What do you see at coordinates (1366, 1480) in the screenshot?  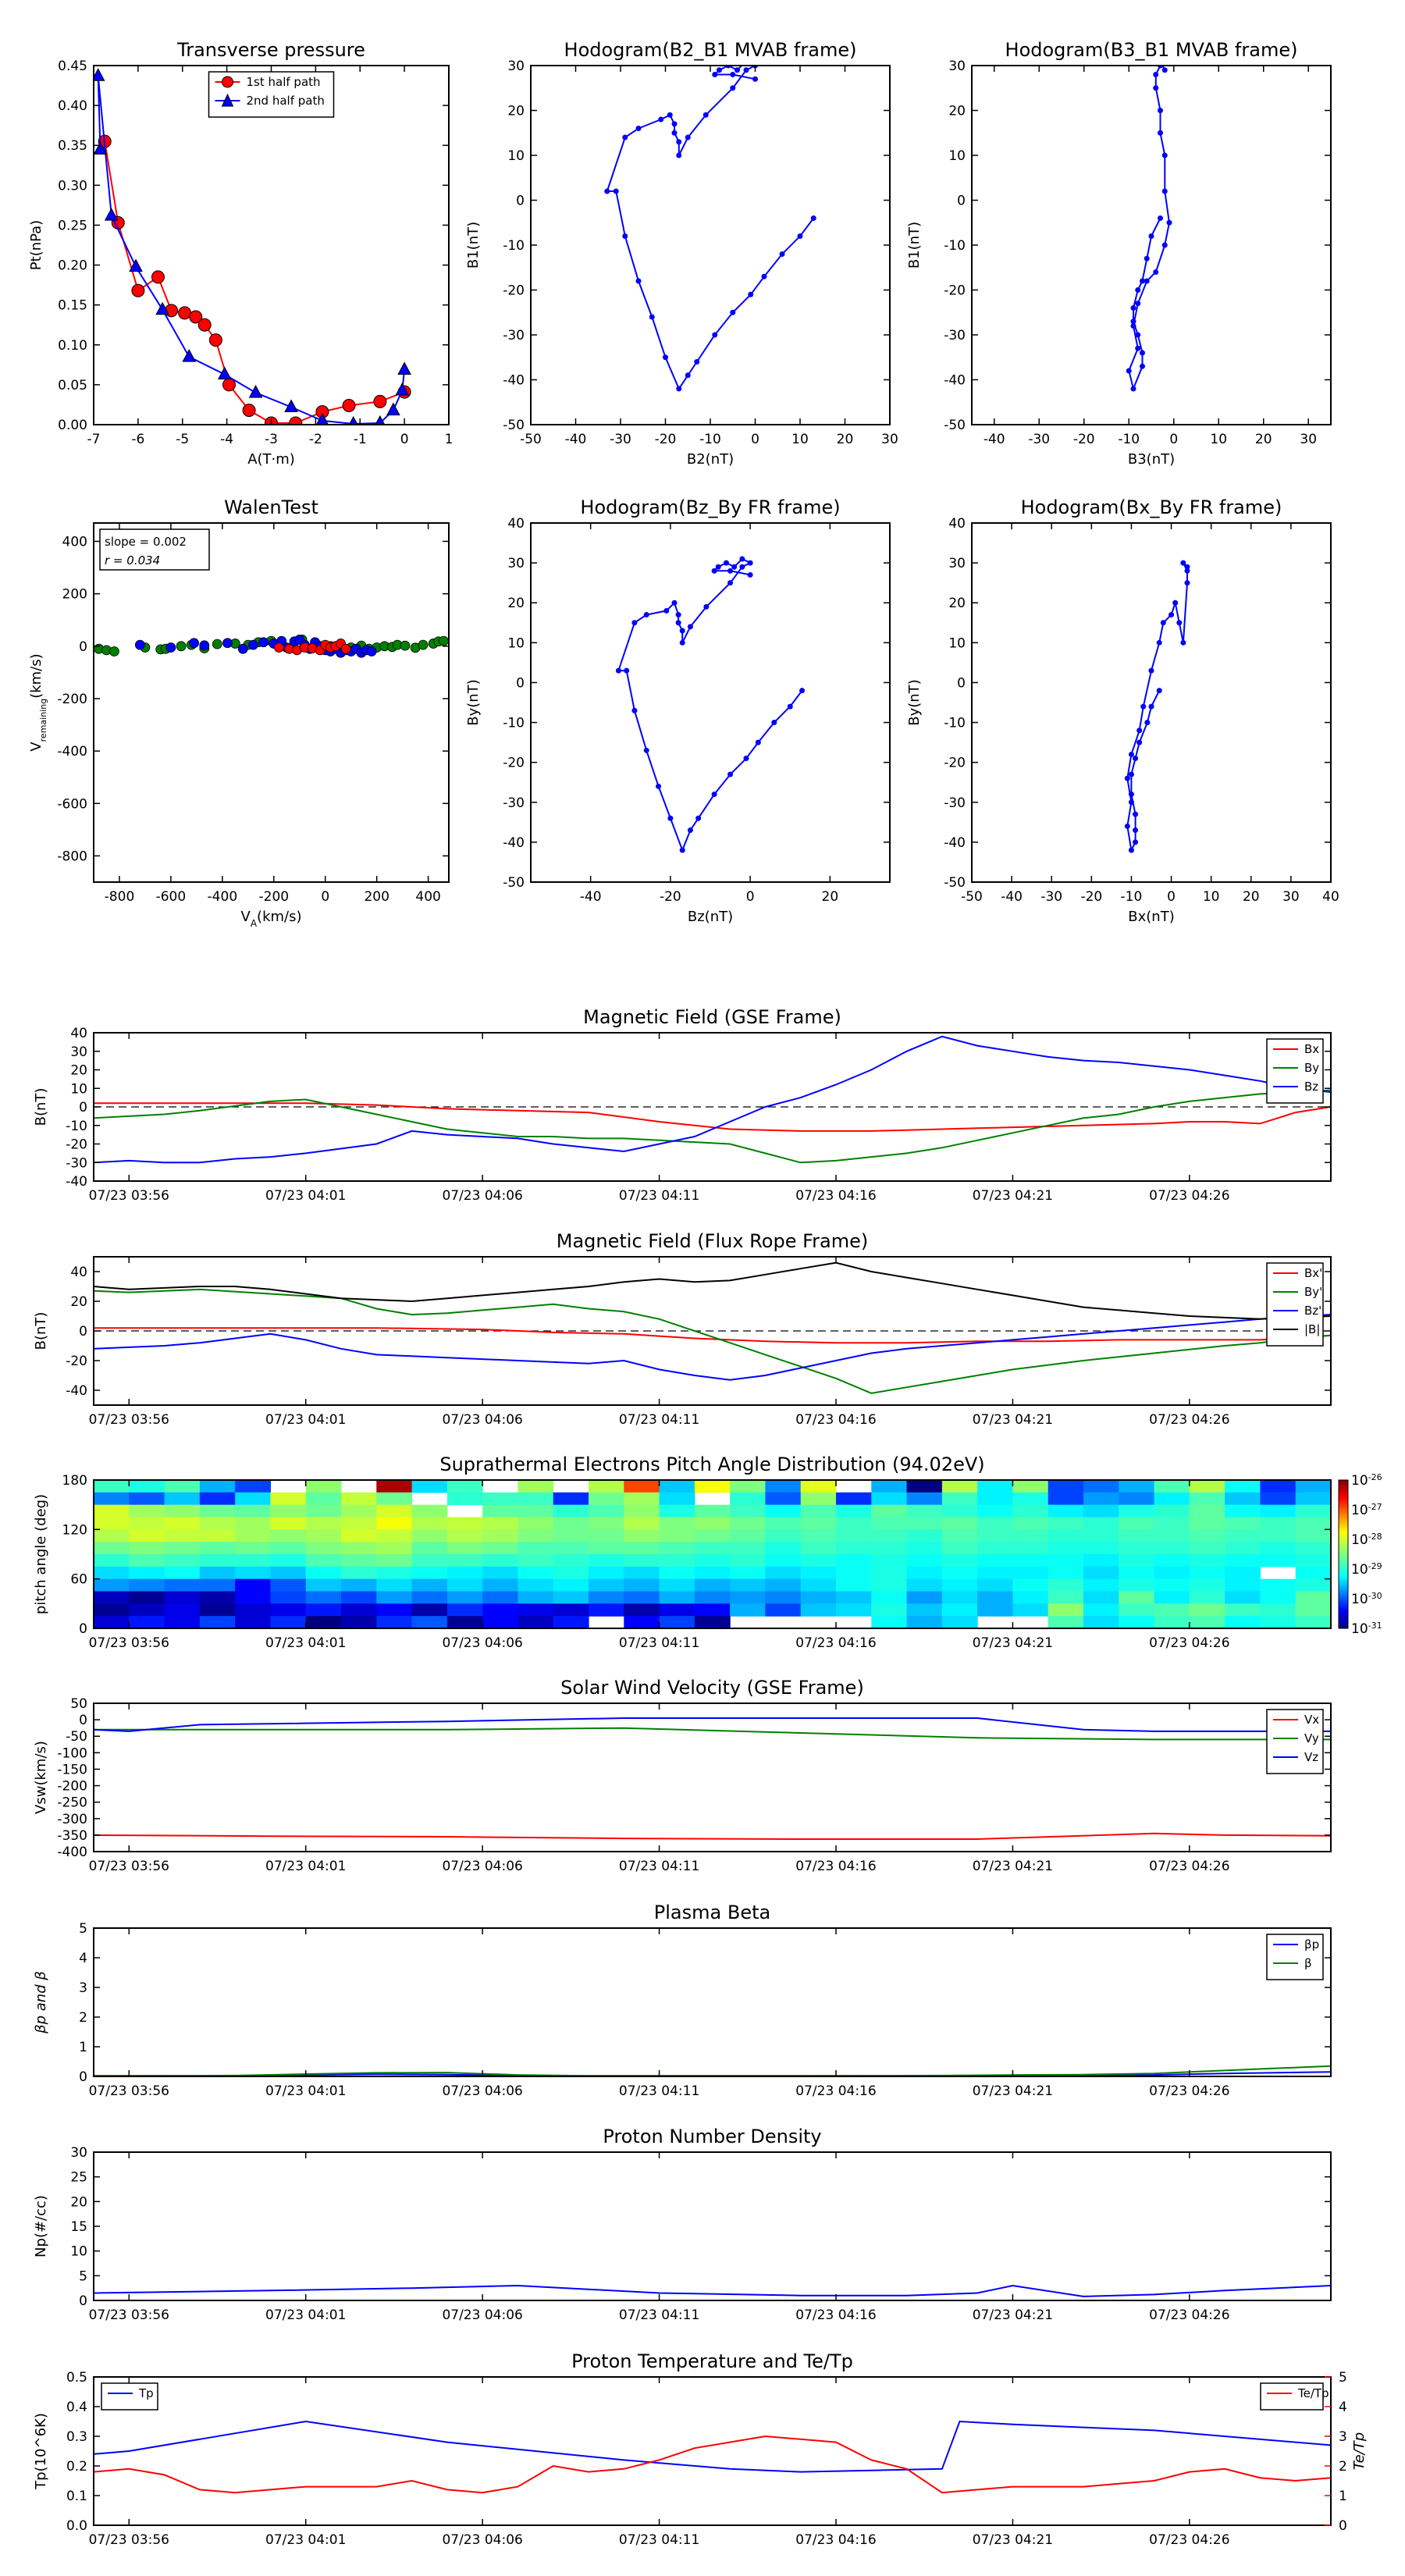 I see `colorbar-tick-label: 10-26` at bounding box center [1366, 1480].